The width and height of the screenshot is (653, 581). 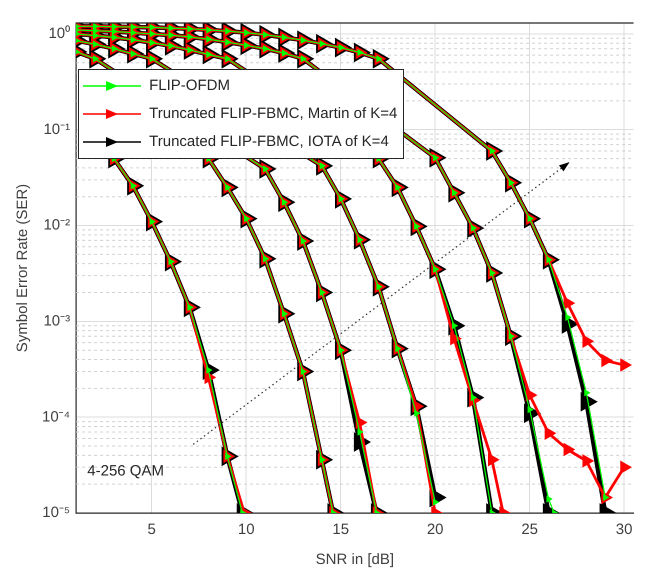 I want to click on legend-label: FLIP-OFDM, so click(x=189, y=86).